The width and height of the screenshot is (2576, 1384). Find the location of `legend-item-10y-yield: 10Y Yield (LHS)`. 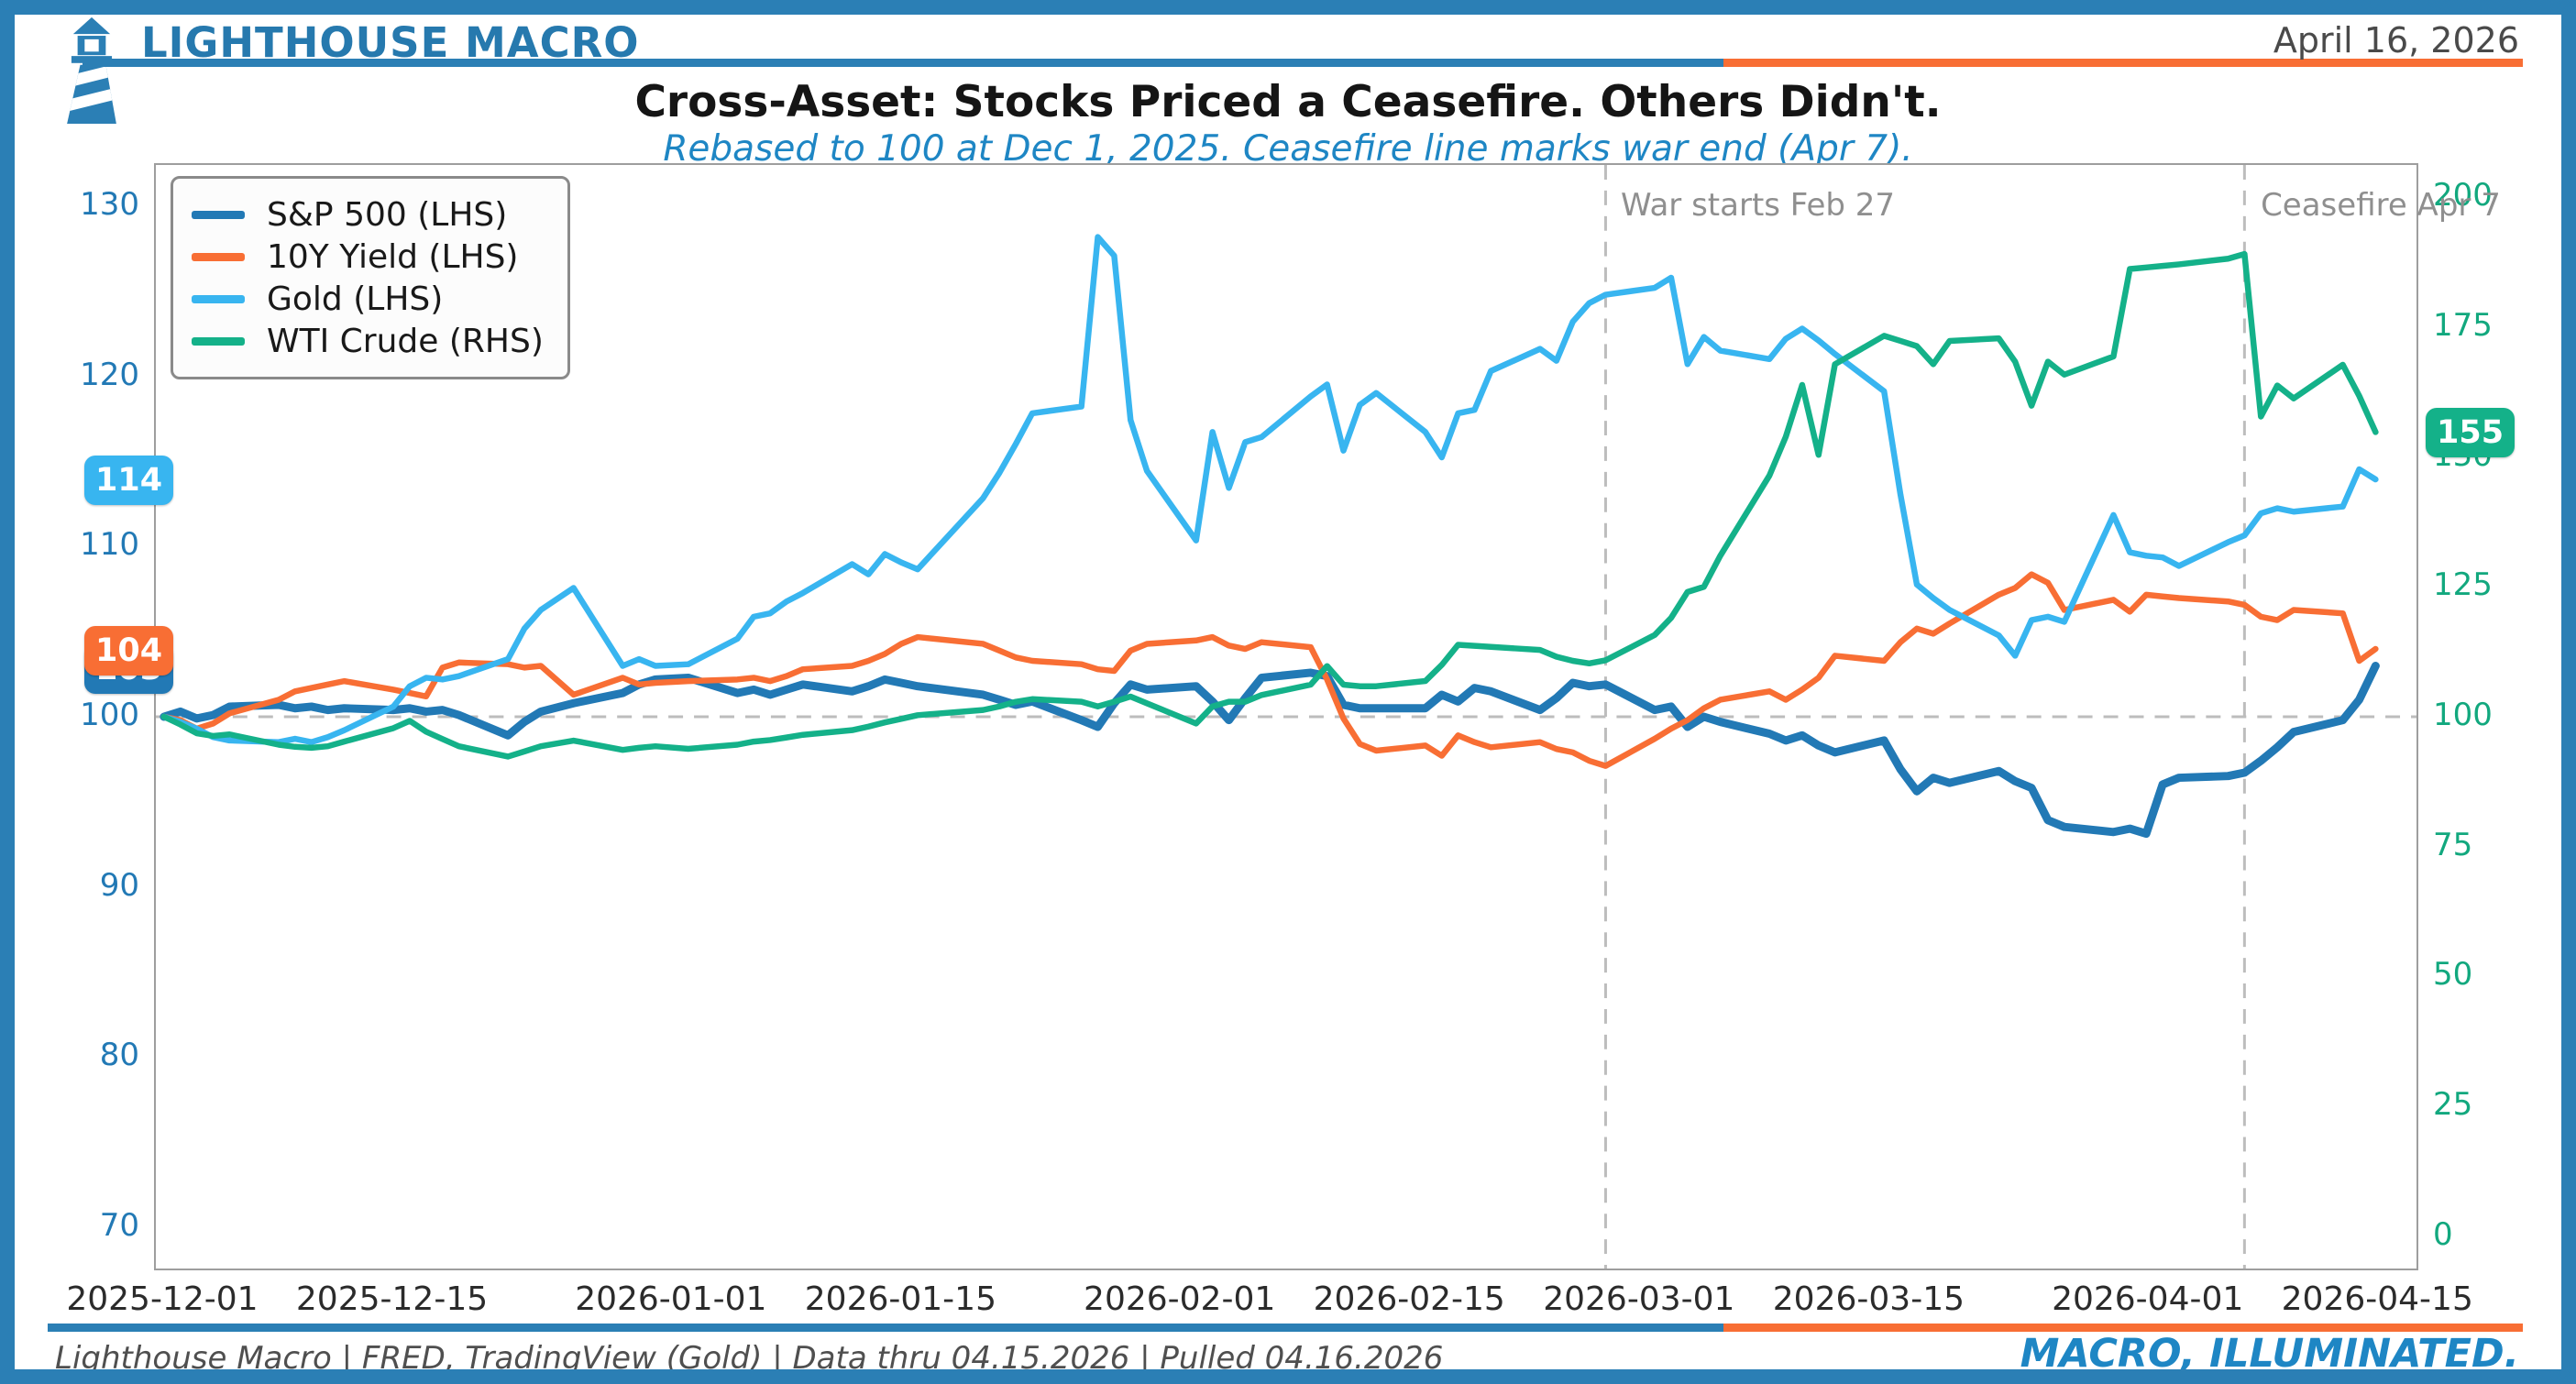

legend-item-10y-yield: 10Y Yield (LHS) is located at coordinates (368, 257).